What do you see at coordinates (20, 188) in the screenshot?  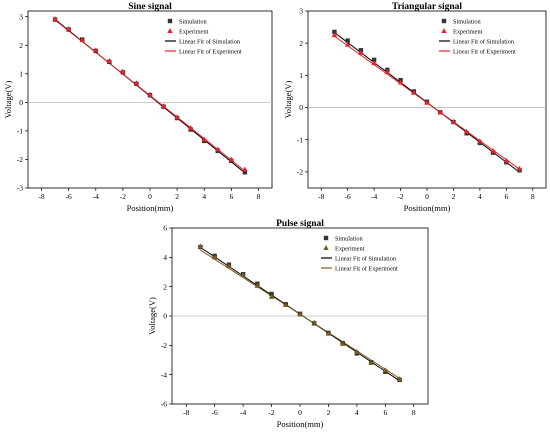 I see `y-tick-label: -3` at bounding box center [20, 188].